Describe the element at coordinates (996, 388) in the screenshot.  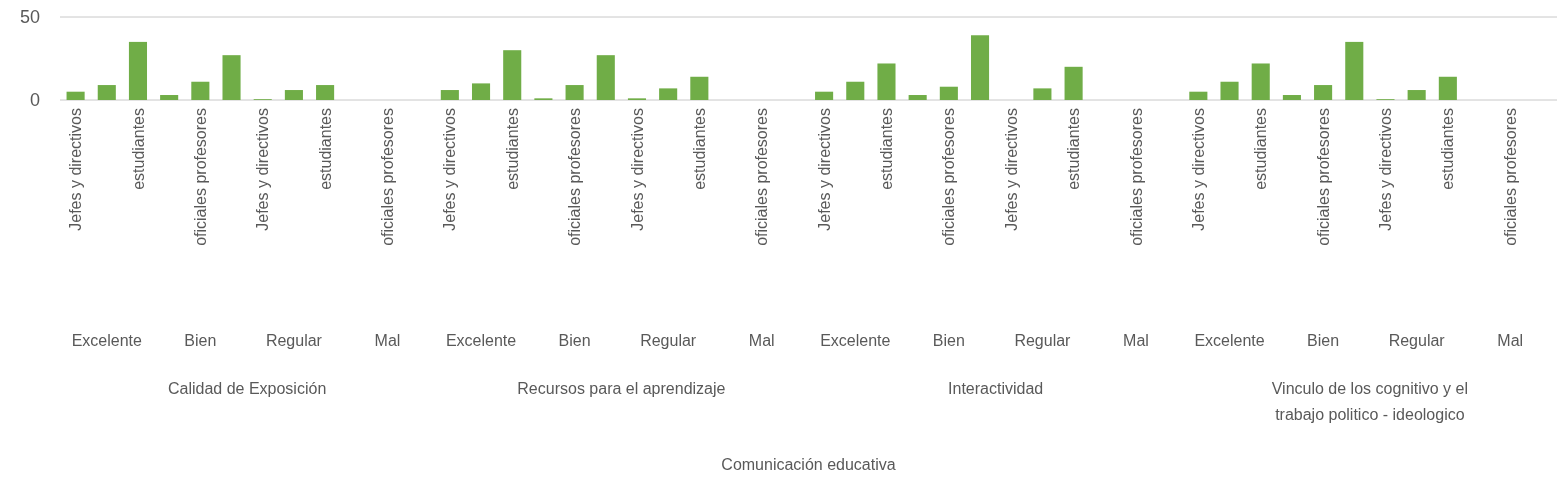
I see `text: Interactividad` at that location.